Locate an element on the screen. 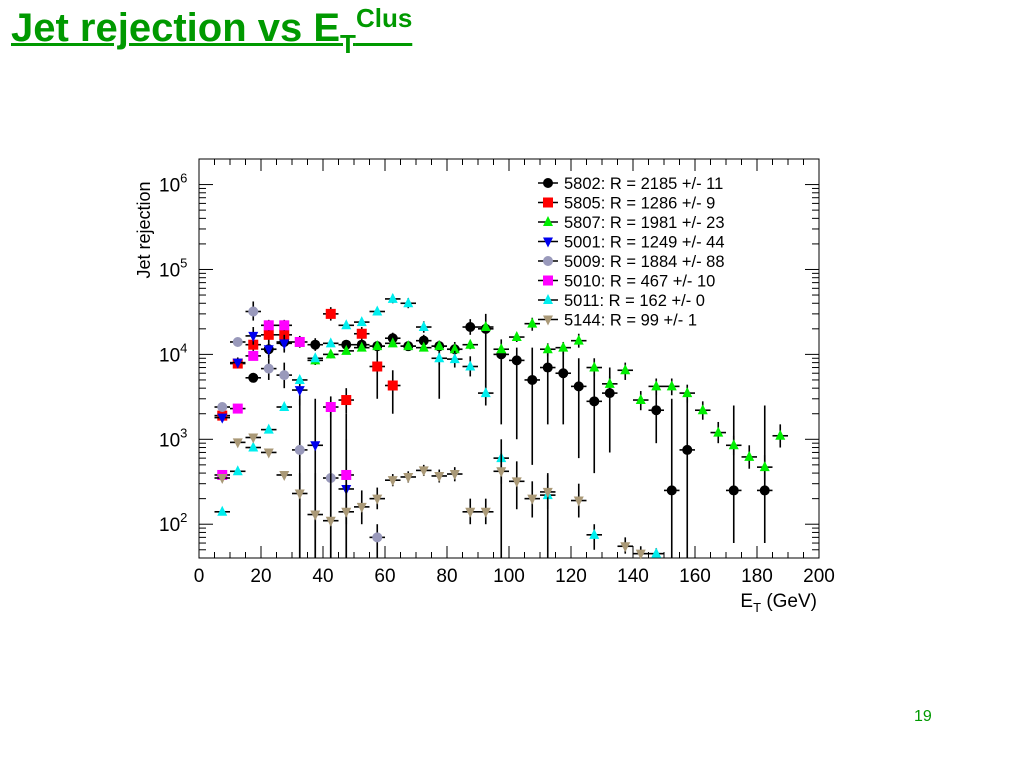 This screenshot has width=1024, height=768. x-tick-label: 40 is located at coordinates (322, 576).